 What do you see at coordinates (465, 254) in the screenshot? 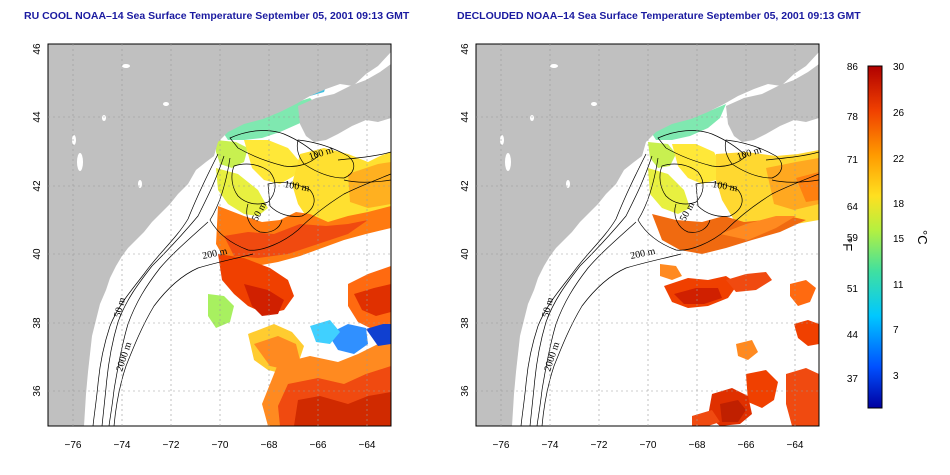
I see `right-y-tick: 40` at bounding box center [465, 254].